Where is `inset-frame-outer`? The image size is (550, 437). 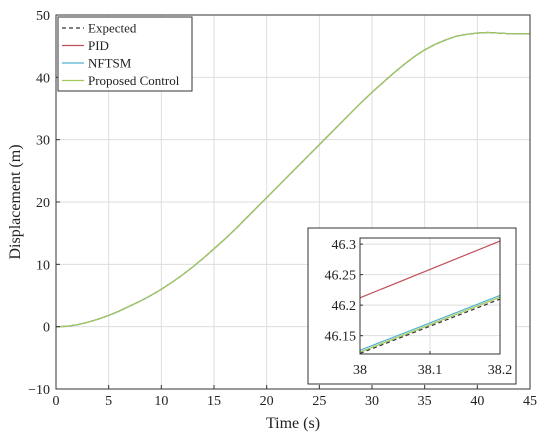
inset-frame-outer is located at coordinates (412, 306).